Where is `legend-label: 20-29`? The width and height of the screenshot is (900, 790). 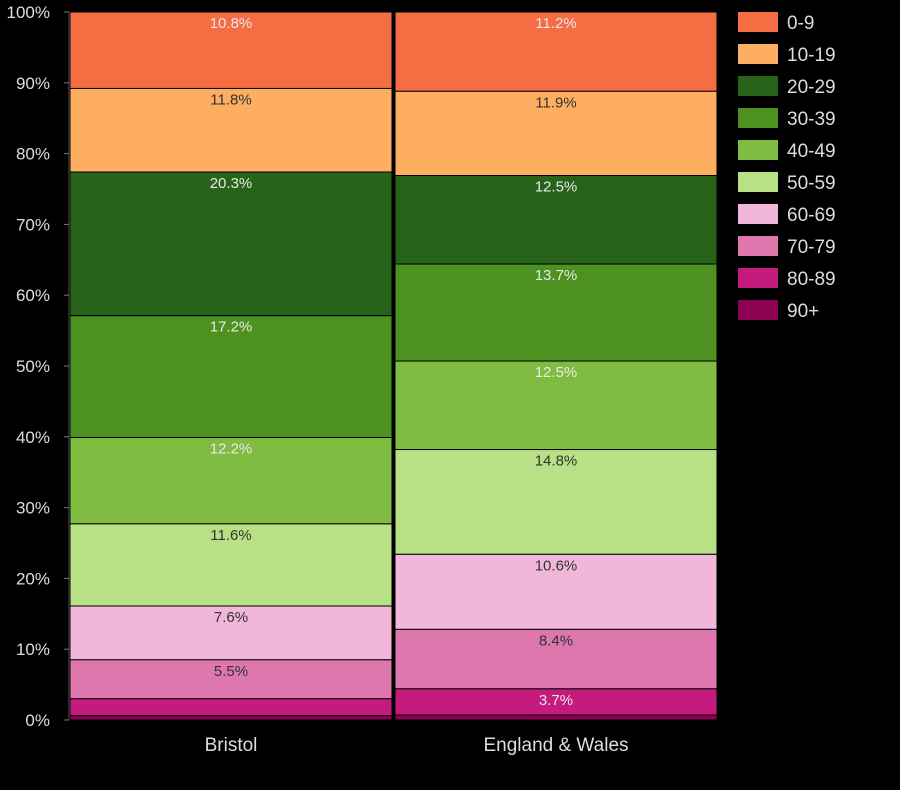
legend-label: 20-29 is located at coordinates (811, 87).